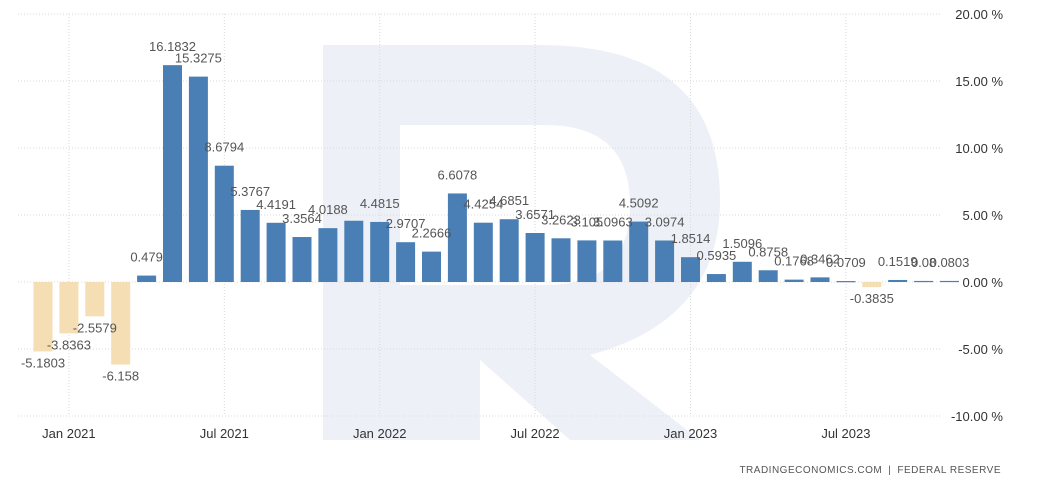 The image size is (1041, 488). Describe the element at coordinates (949, 470) in the screenshot. I see `source-provider: FEDERAL RESERVE` at that location.